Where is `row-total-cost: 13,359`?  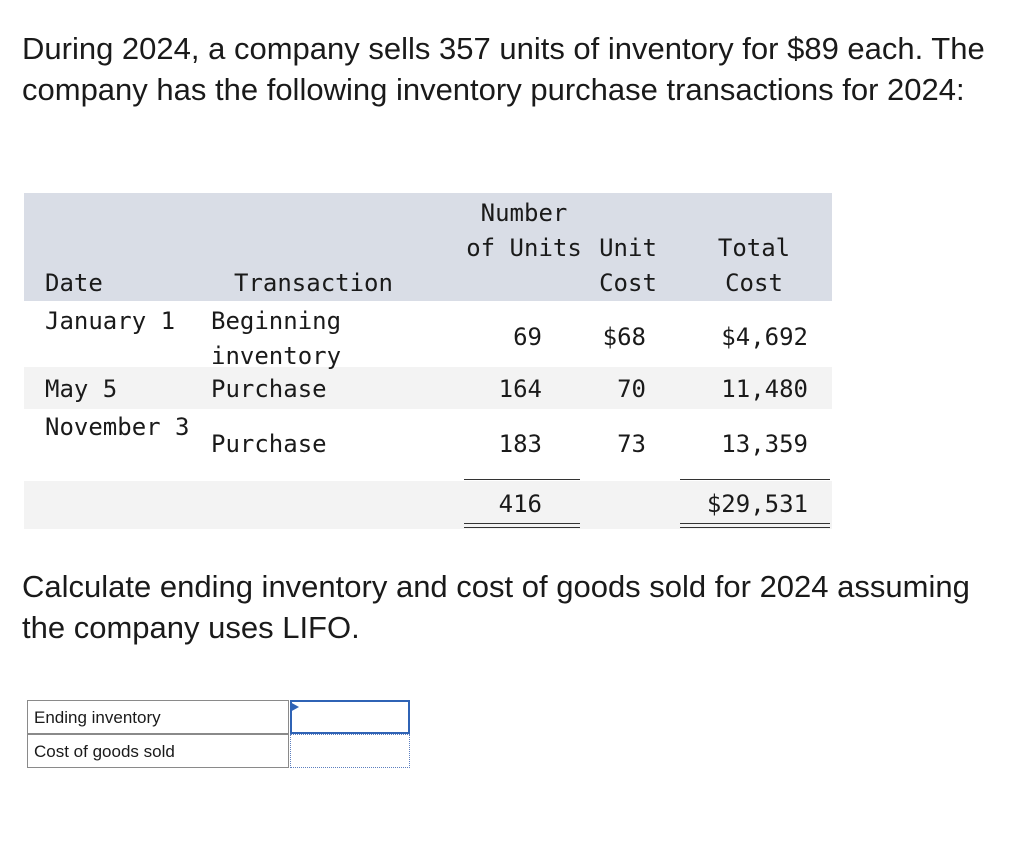 row-total-cost: 13,359 is located at coordinates (764, 444).